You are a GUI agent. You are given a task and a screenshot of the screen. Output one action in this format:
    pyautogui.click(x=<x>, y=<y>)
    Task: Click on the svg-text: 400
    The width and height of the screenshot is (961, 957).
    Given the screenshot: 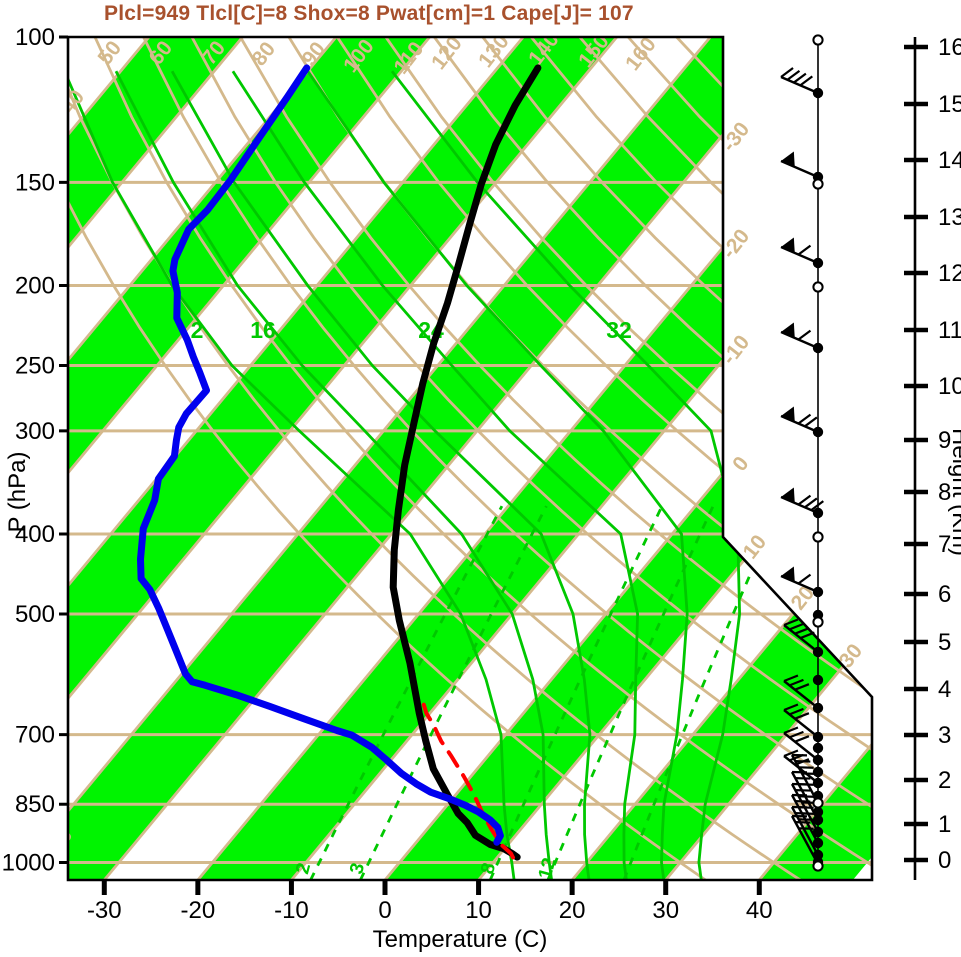 What is the action you would take?
    pyautogui.click(x=35, y=534)
    